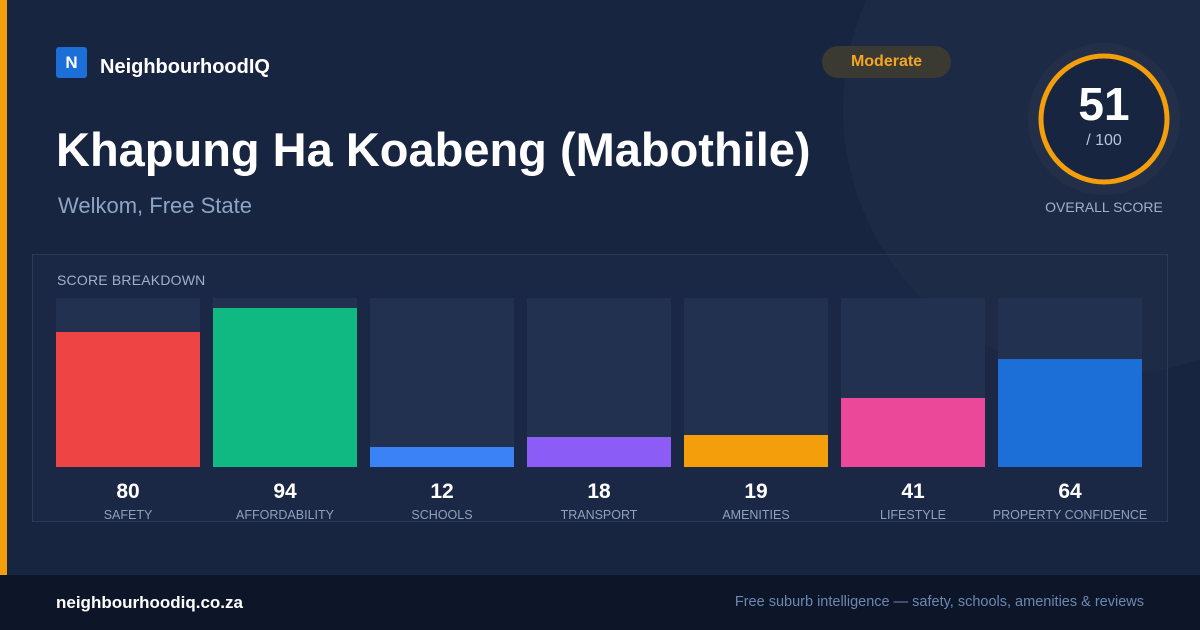 Image resolution: width=1200 pixels, height=630 pixels. I want to click on metric-label: SAFETY, so click(128, 515).